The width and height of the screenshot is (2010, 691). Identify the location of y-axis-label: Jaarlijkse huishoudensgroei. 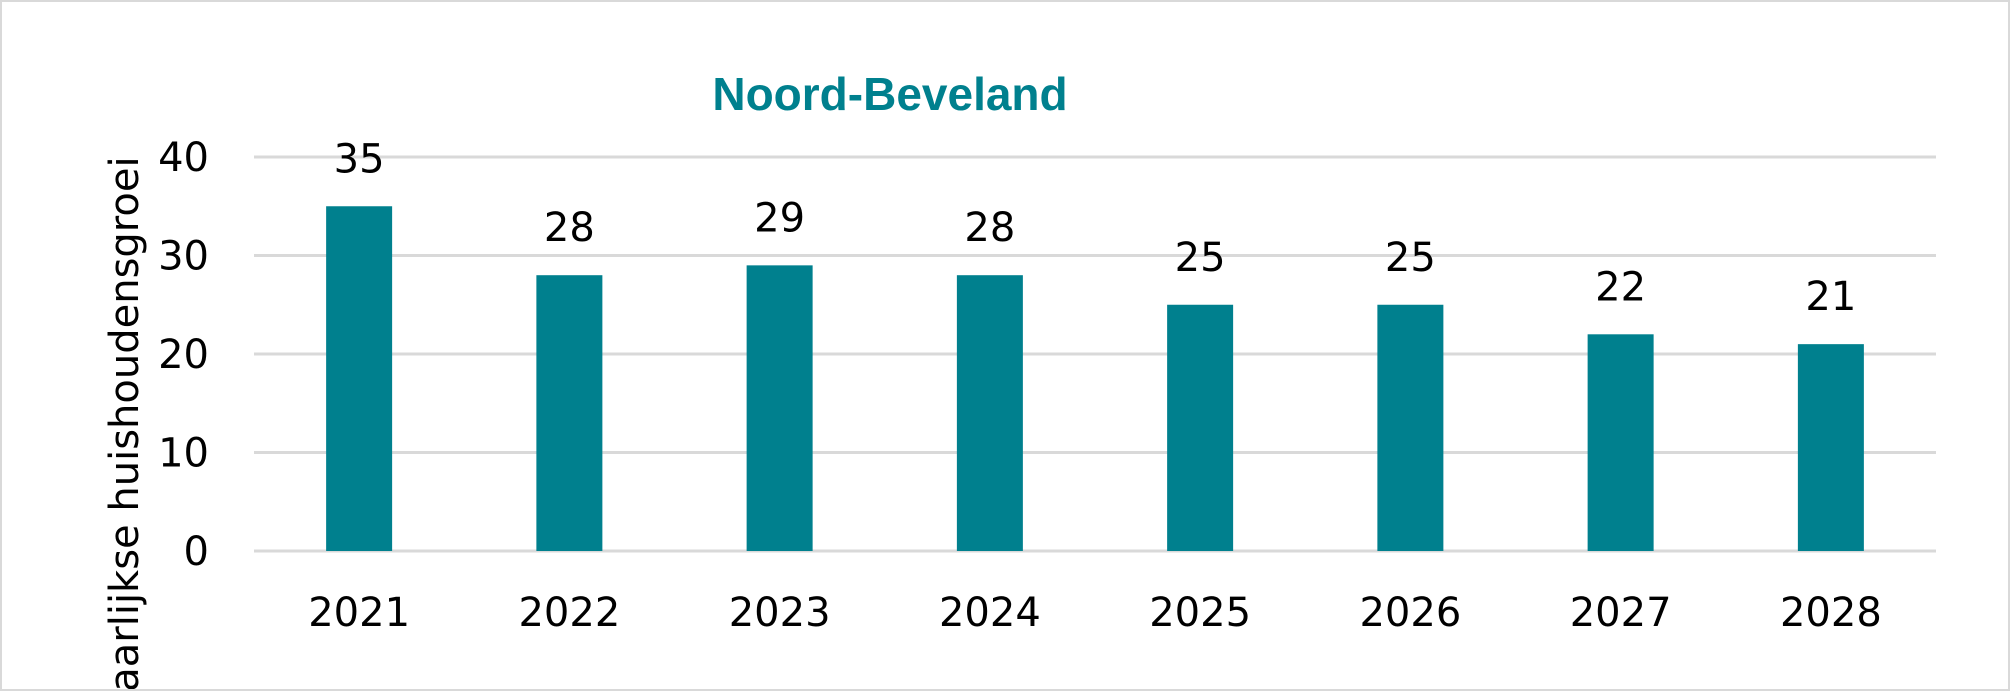
(125, 422).